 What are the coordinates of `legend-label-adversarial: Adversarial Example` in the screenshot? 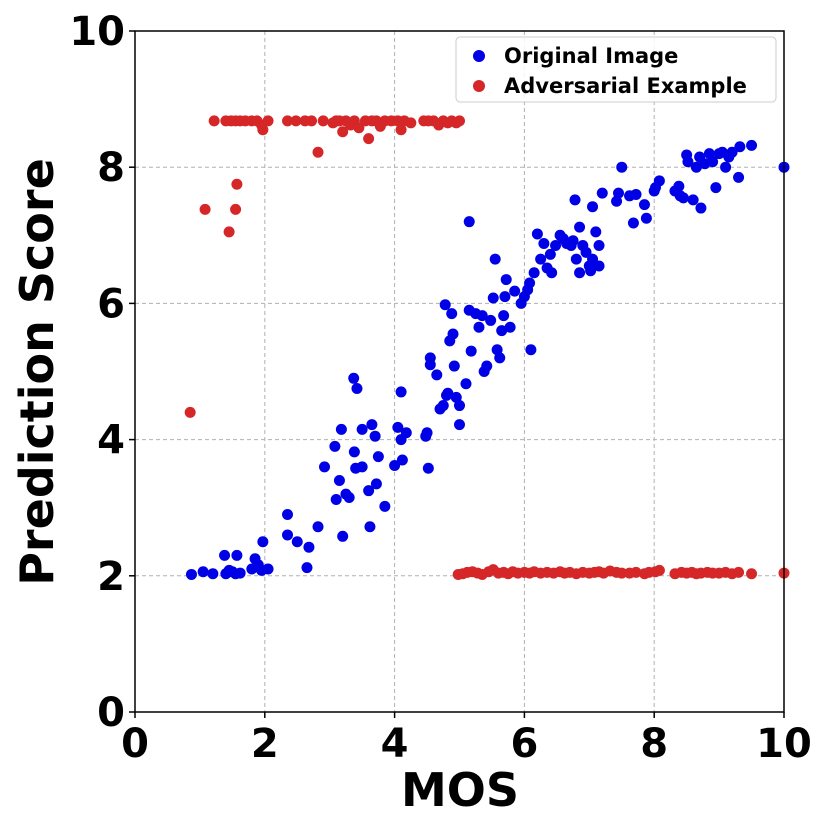 It's located at (625, 86).